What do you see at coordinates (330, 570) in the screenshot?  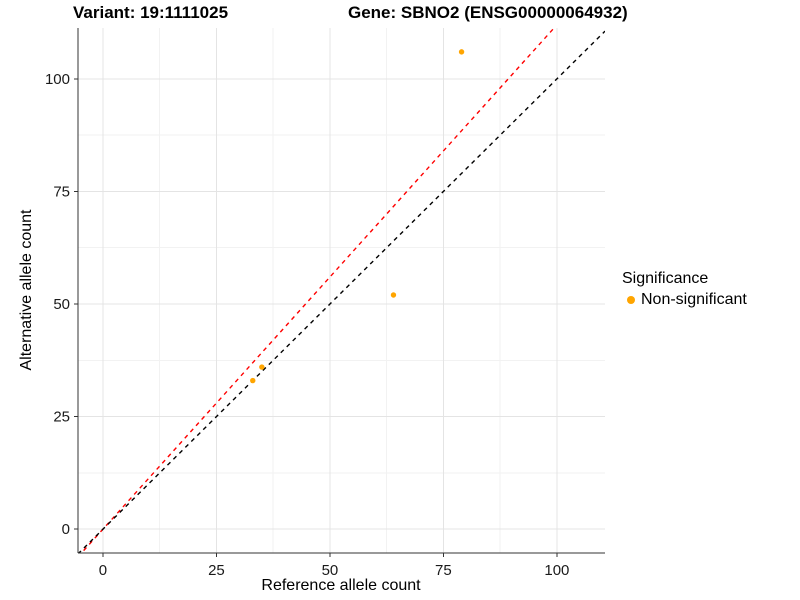 I see `x-tick-label: 50` at bounding box center [330, 570].